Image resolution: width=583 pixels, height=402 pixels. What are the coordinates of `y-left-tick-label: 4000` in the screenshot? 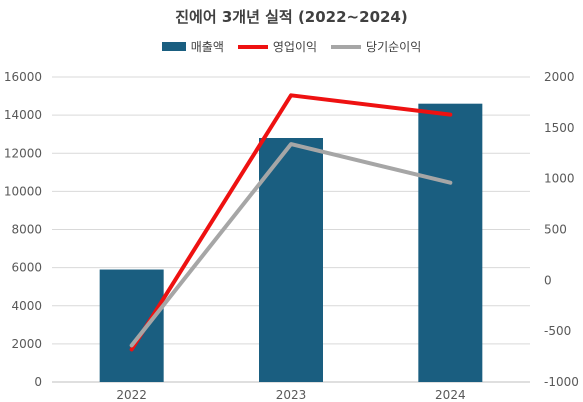 It's located at (26, 306).